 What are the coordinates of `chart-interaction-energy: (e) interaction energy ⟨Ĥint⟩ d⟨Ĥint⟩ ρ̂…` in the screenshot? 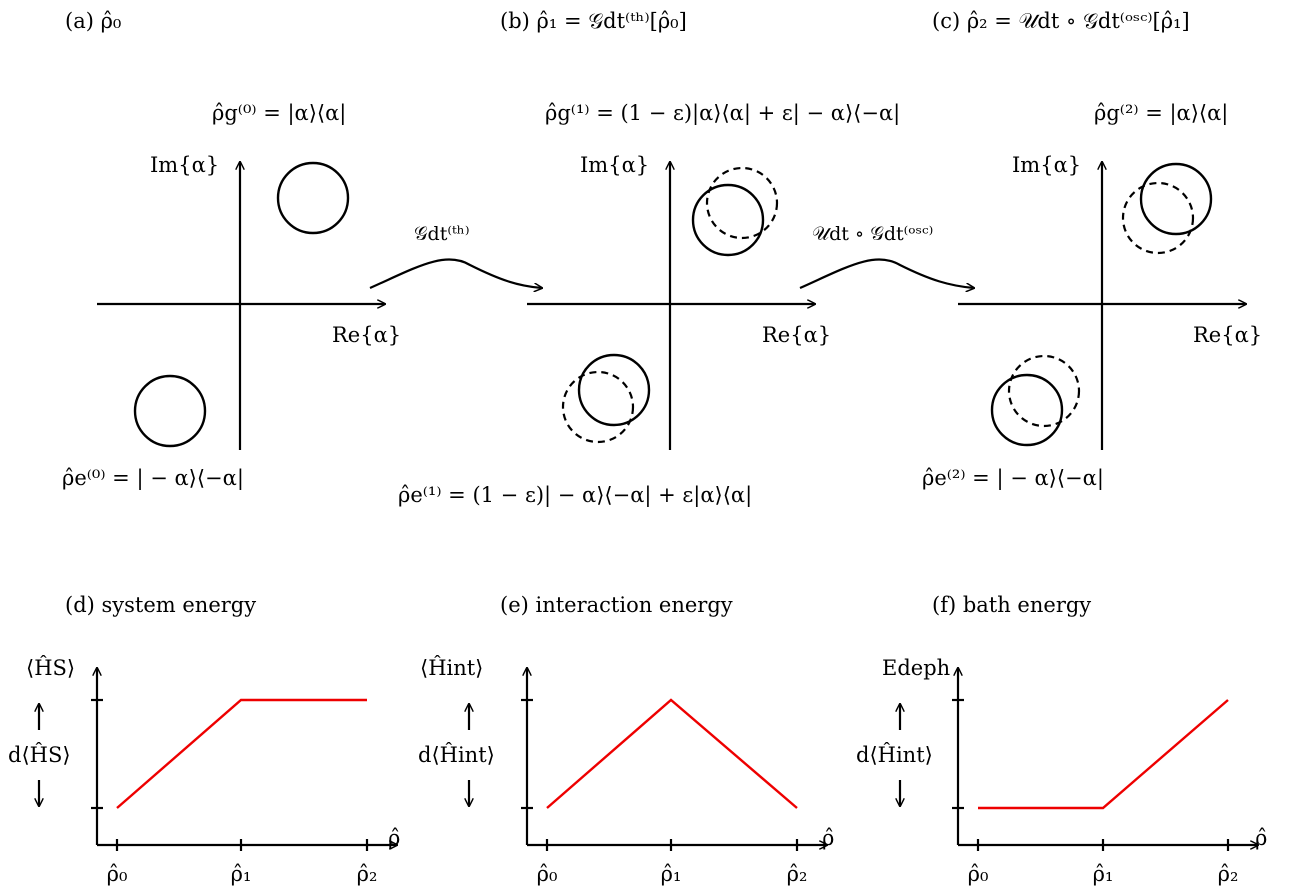 It's located at (626, 739).